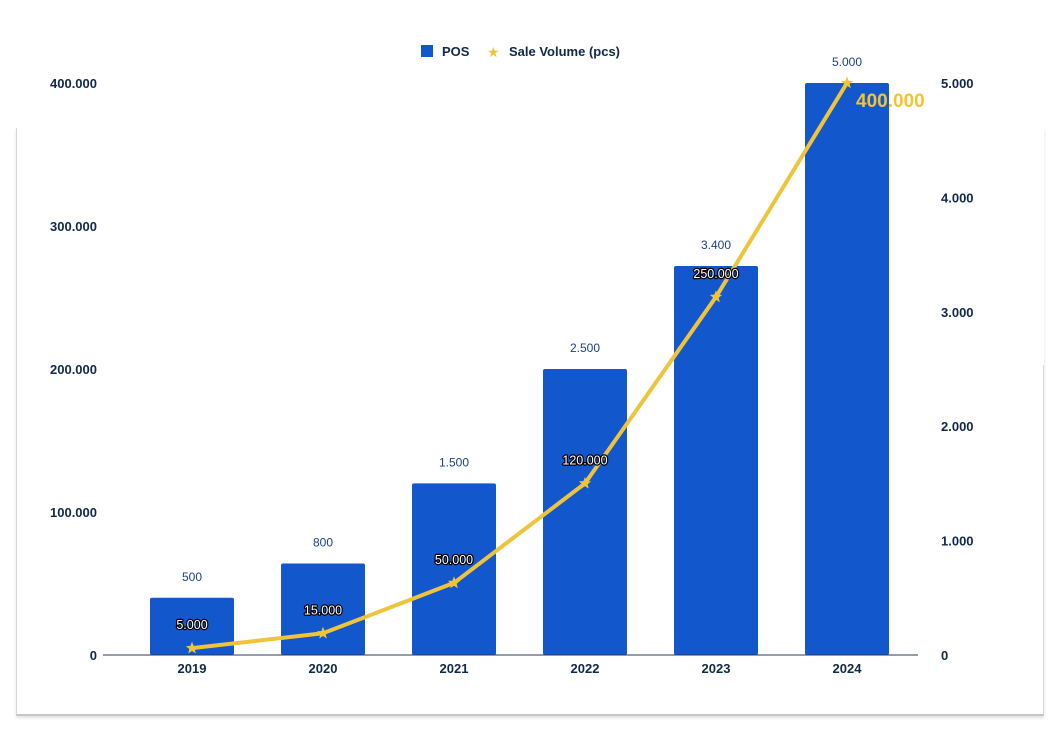  Describe the element at coordinates (493, 52) in the screenshot. I see `legend-star-icon: ★` at that location.